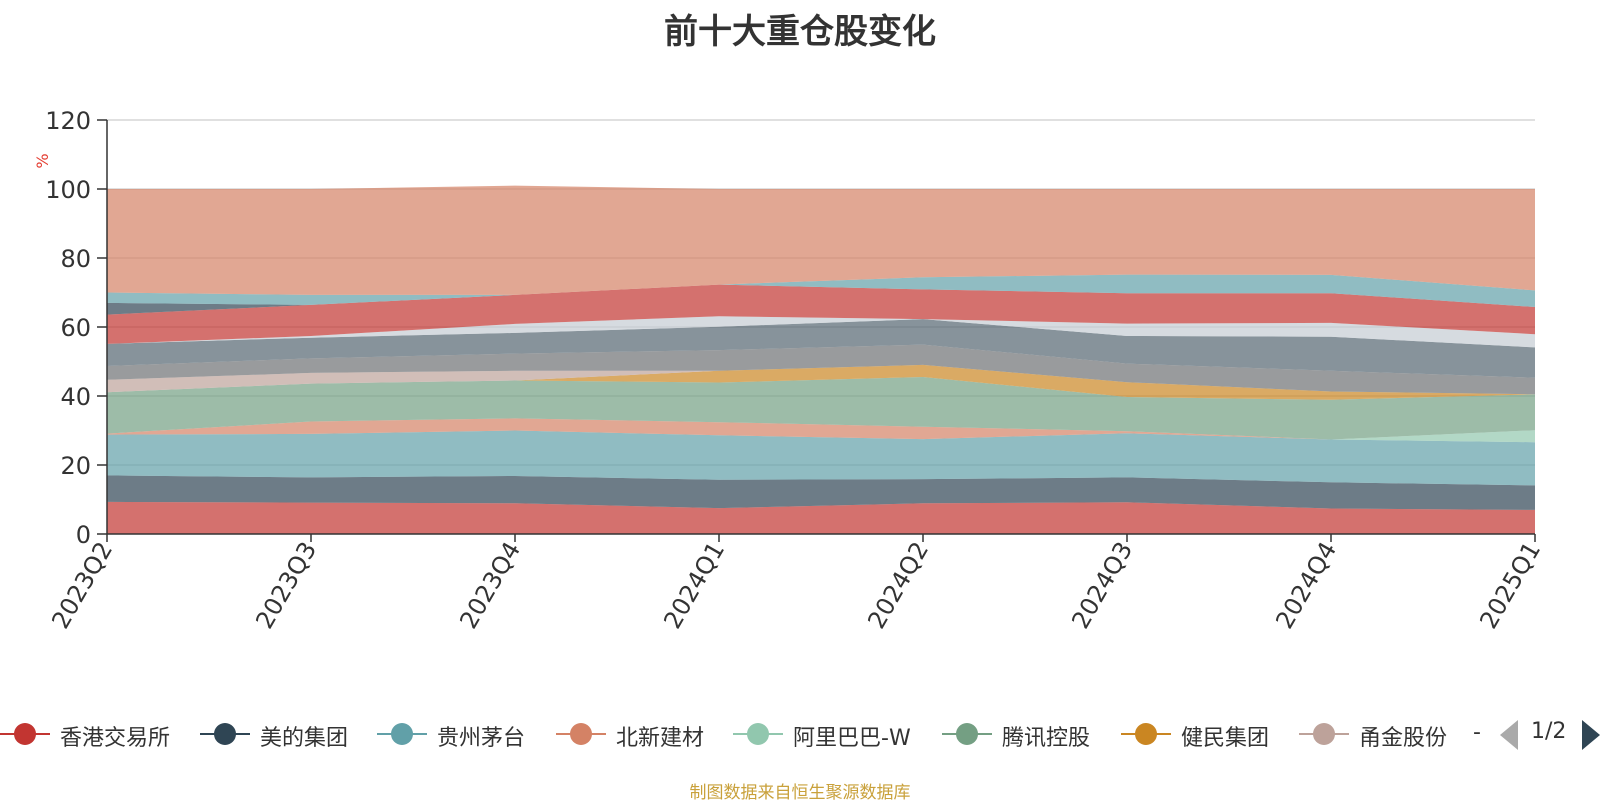 This screenshot has height=803, width=1600. Describe the element at coordinates (75, 466) in the screenshot. I see `y-tick-label: 20` at that location.